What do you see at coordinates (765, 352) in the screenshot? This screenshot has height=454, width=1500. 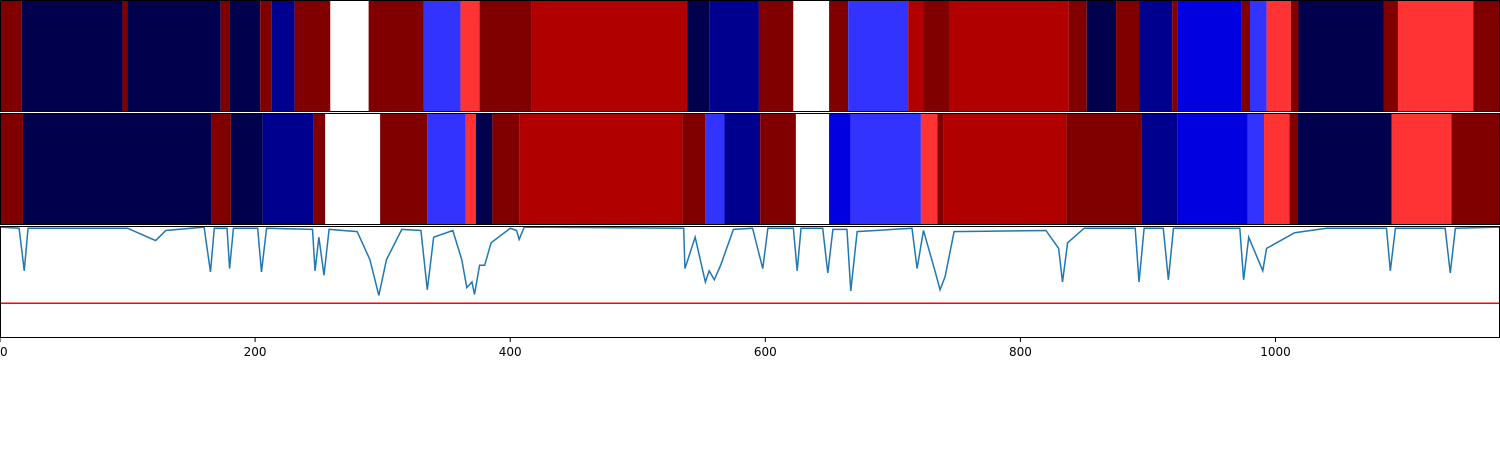 I see `x-tick-label: 600` at bounding box center [765, 352].